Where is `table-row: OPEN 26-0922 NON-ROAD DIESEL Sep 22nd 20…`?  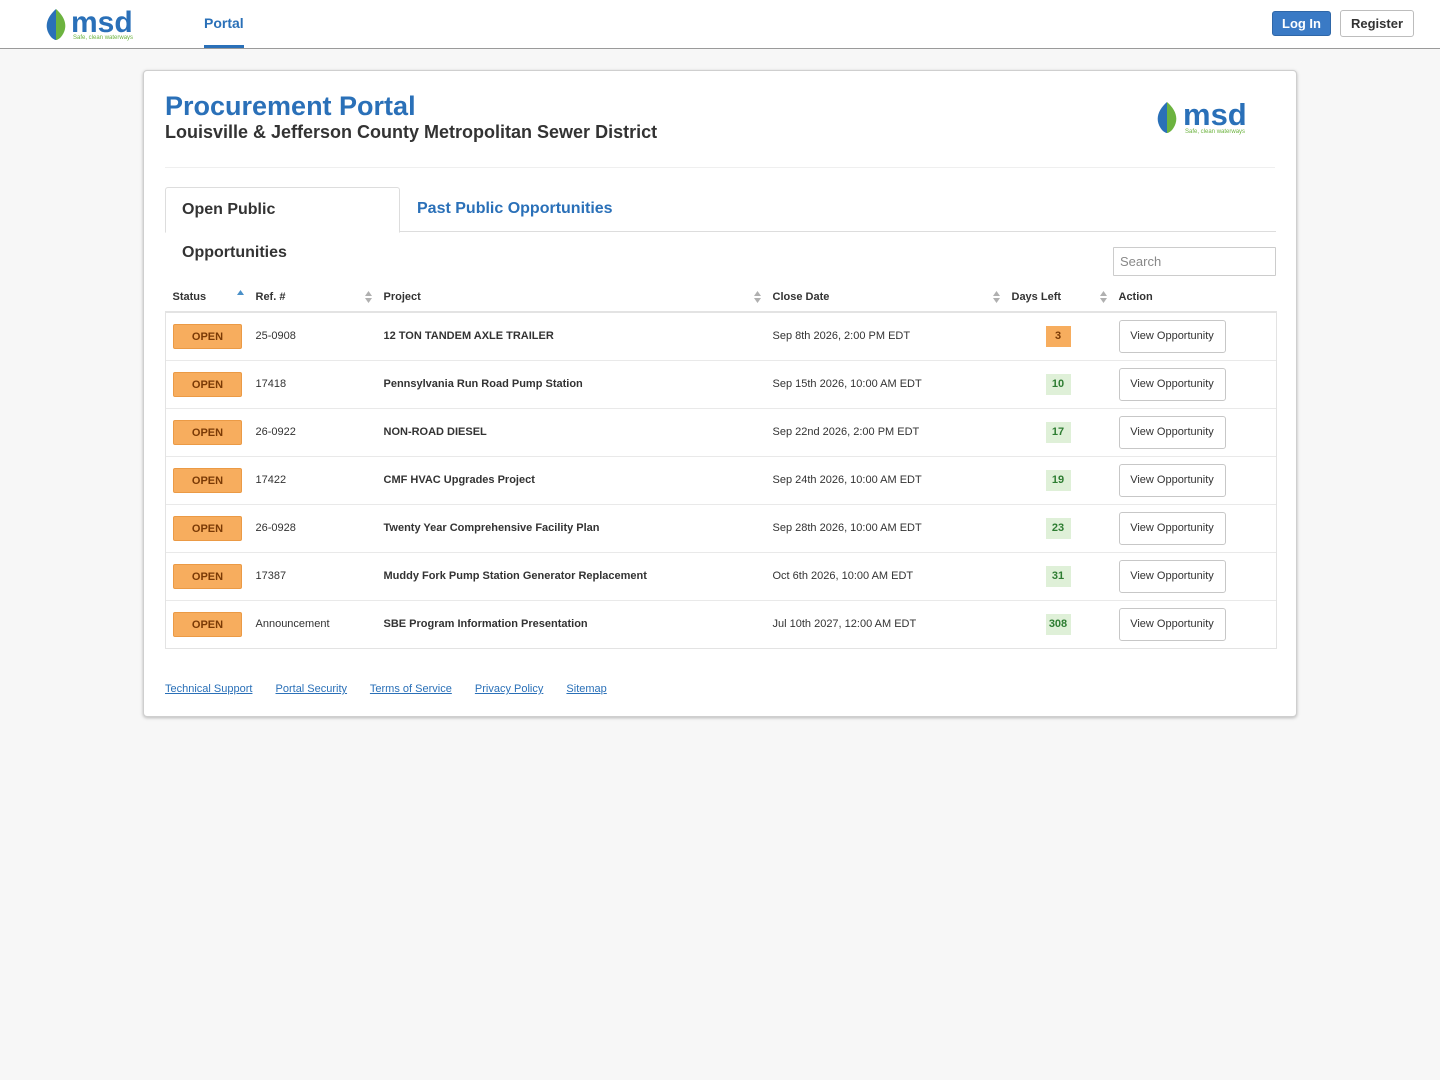
table-row: OPEN 26-0922 NON-ROAD DIESEL Sep 22nd 20… is located at coordinates (721, 431).